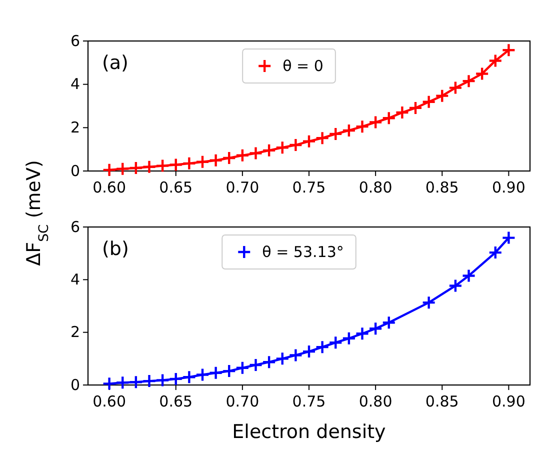  I want to click on annotation: (b), so click(115, 249).